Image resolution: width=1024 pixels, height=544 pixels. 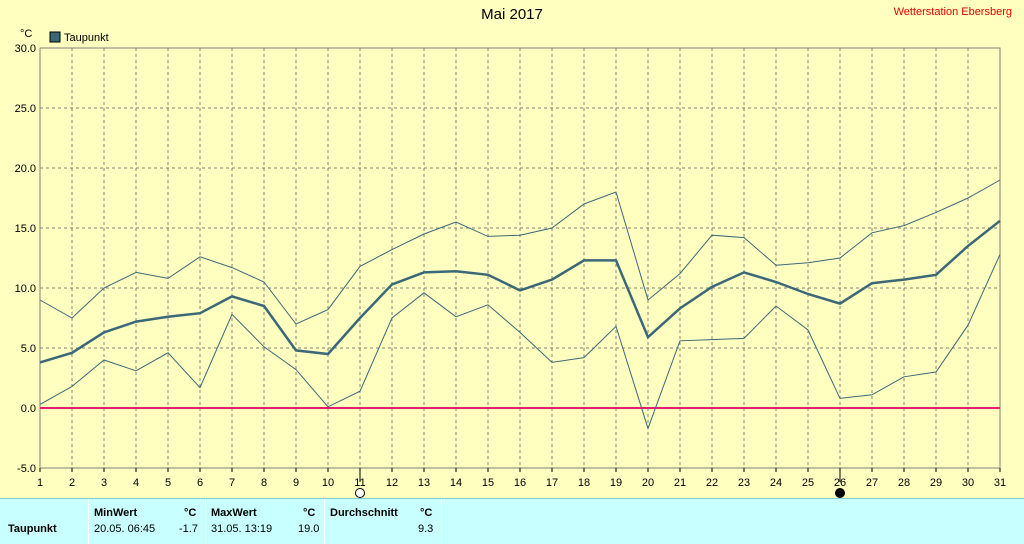 I want to click on chart-title: Mai 2017, so click(x=512, y=14).